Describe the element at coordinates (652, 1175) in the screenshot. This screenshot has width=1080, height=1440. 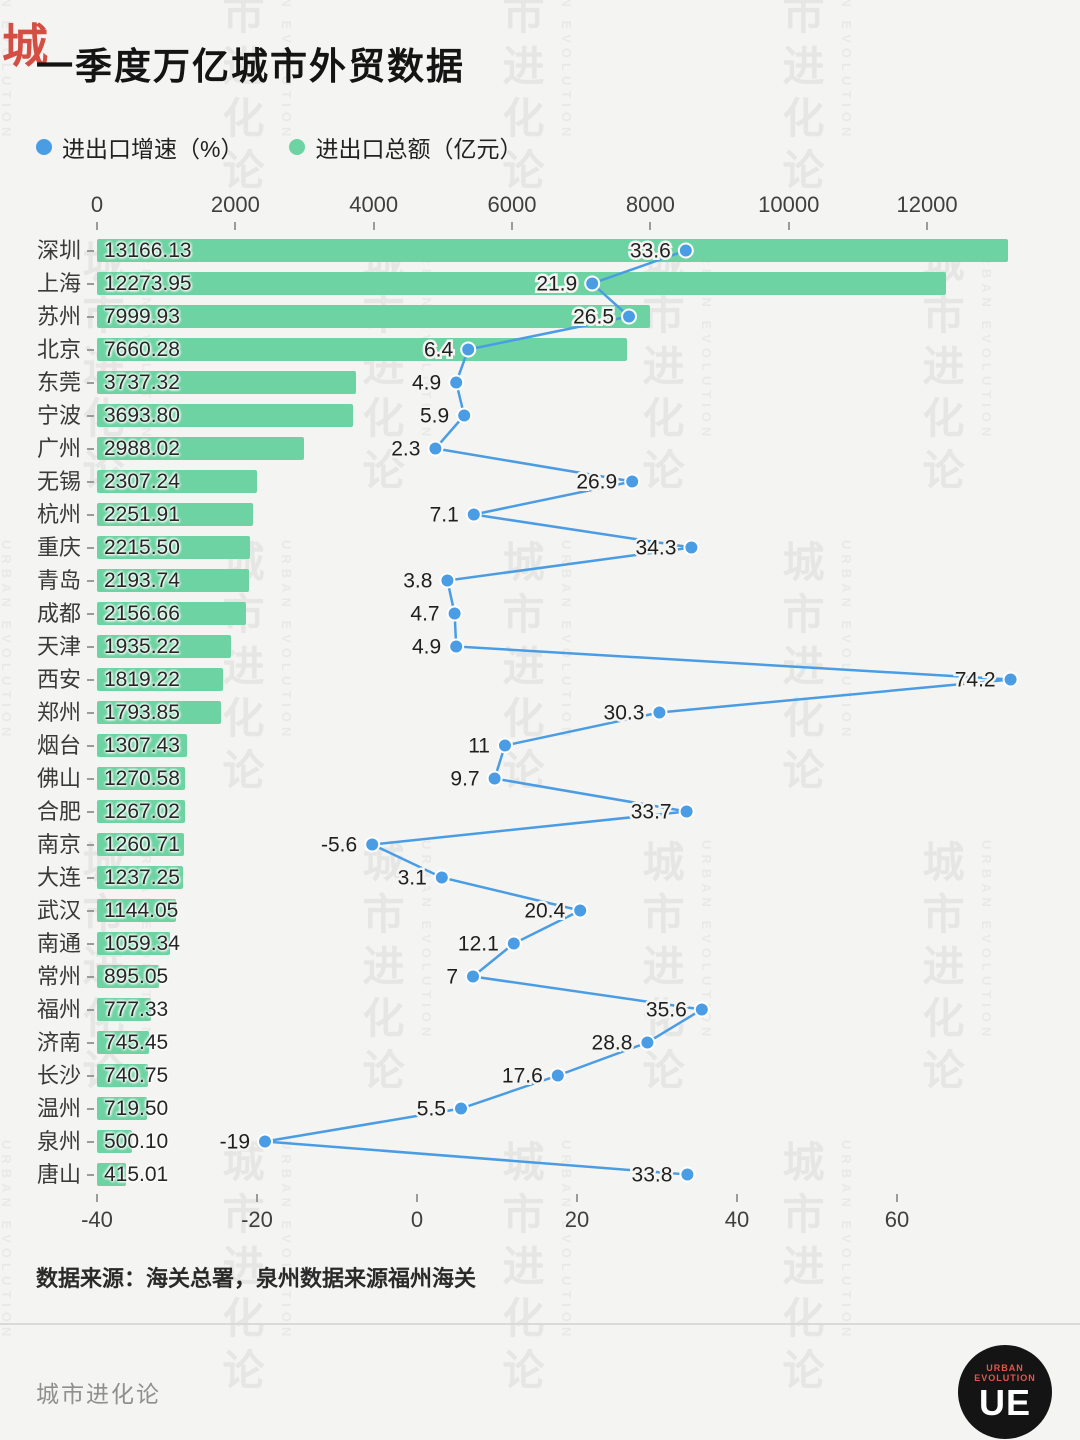
I see `growth-value-label: 33.8` at that location.